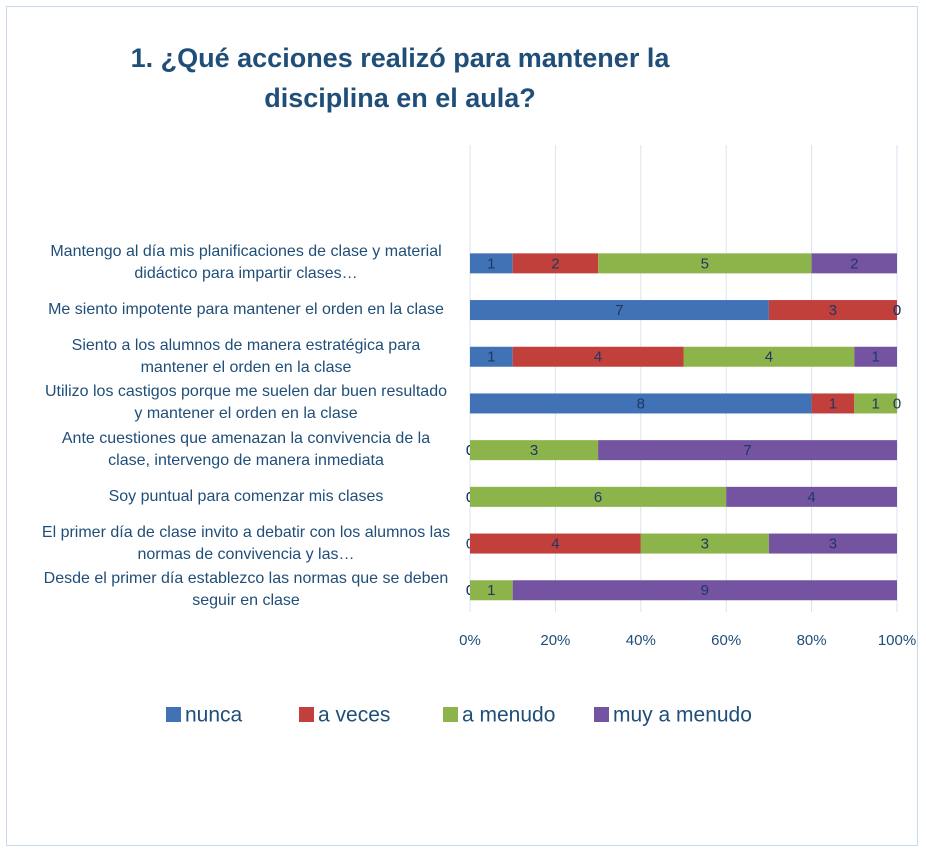 Image resolution: width=926 pixels, height=852 pixels. I want to click on x-tick-label: 60%, so click(726, 640).